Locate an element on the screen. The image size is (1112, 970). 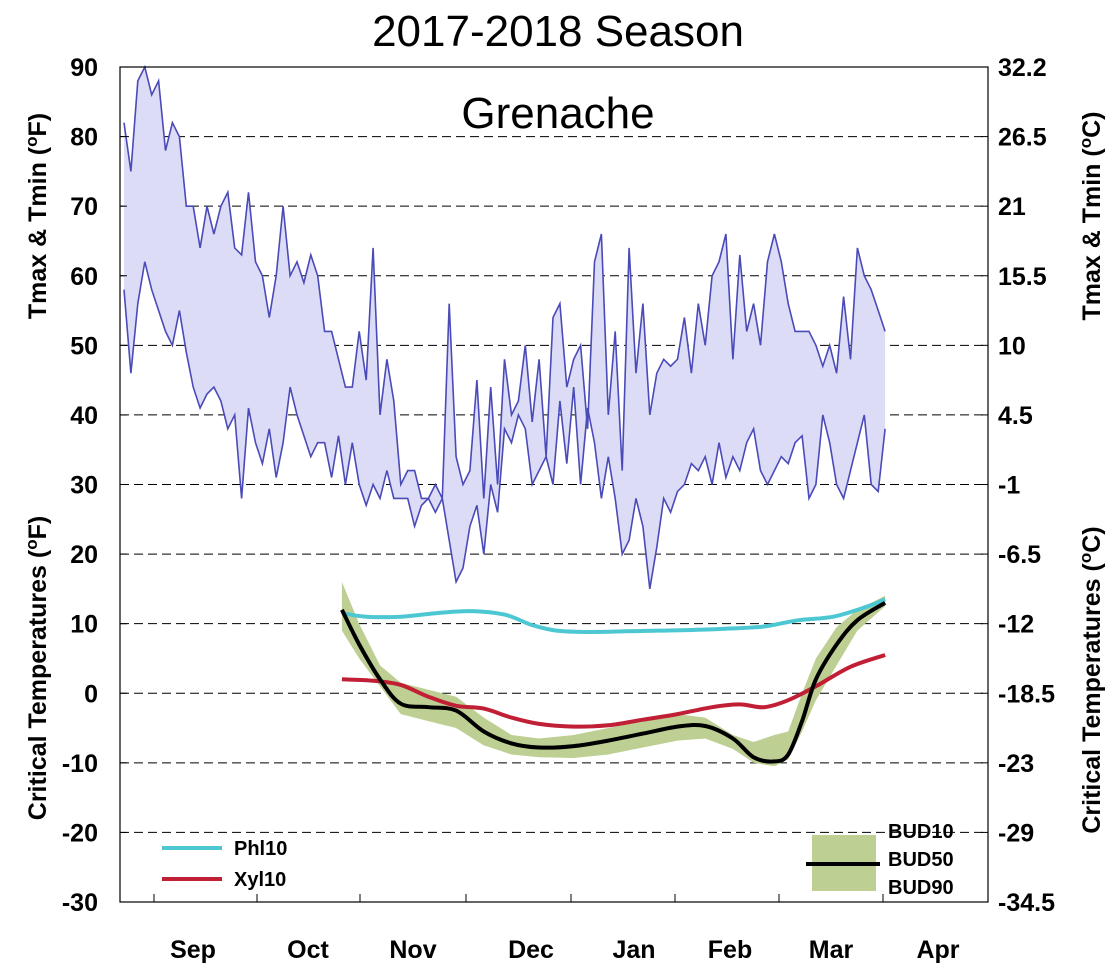
legend-bud90-label: BUD90 is located at coordinates (921, 888).